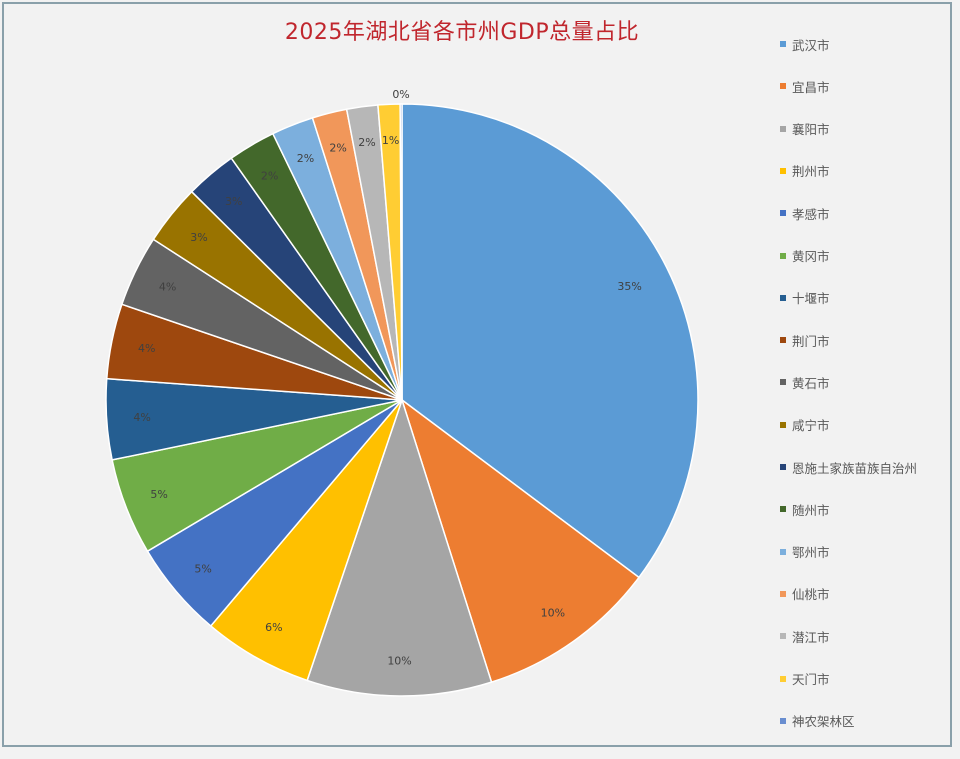 The height and width of the screenshot is (759, 960). Describe the element at coordinates (462, 32) in the screenshot. I see `chart-title: 2025年湖北省各市州GDP总量占比` at that location.